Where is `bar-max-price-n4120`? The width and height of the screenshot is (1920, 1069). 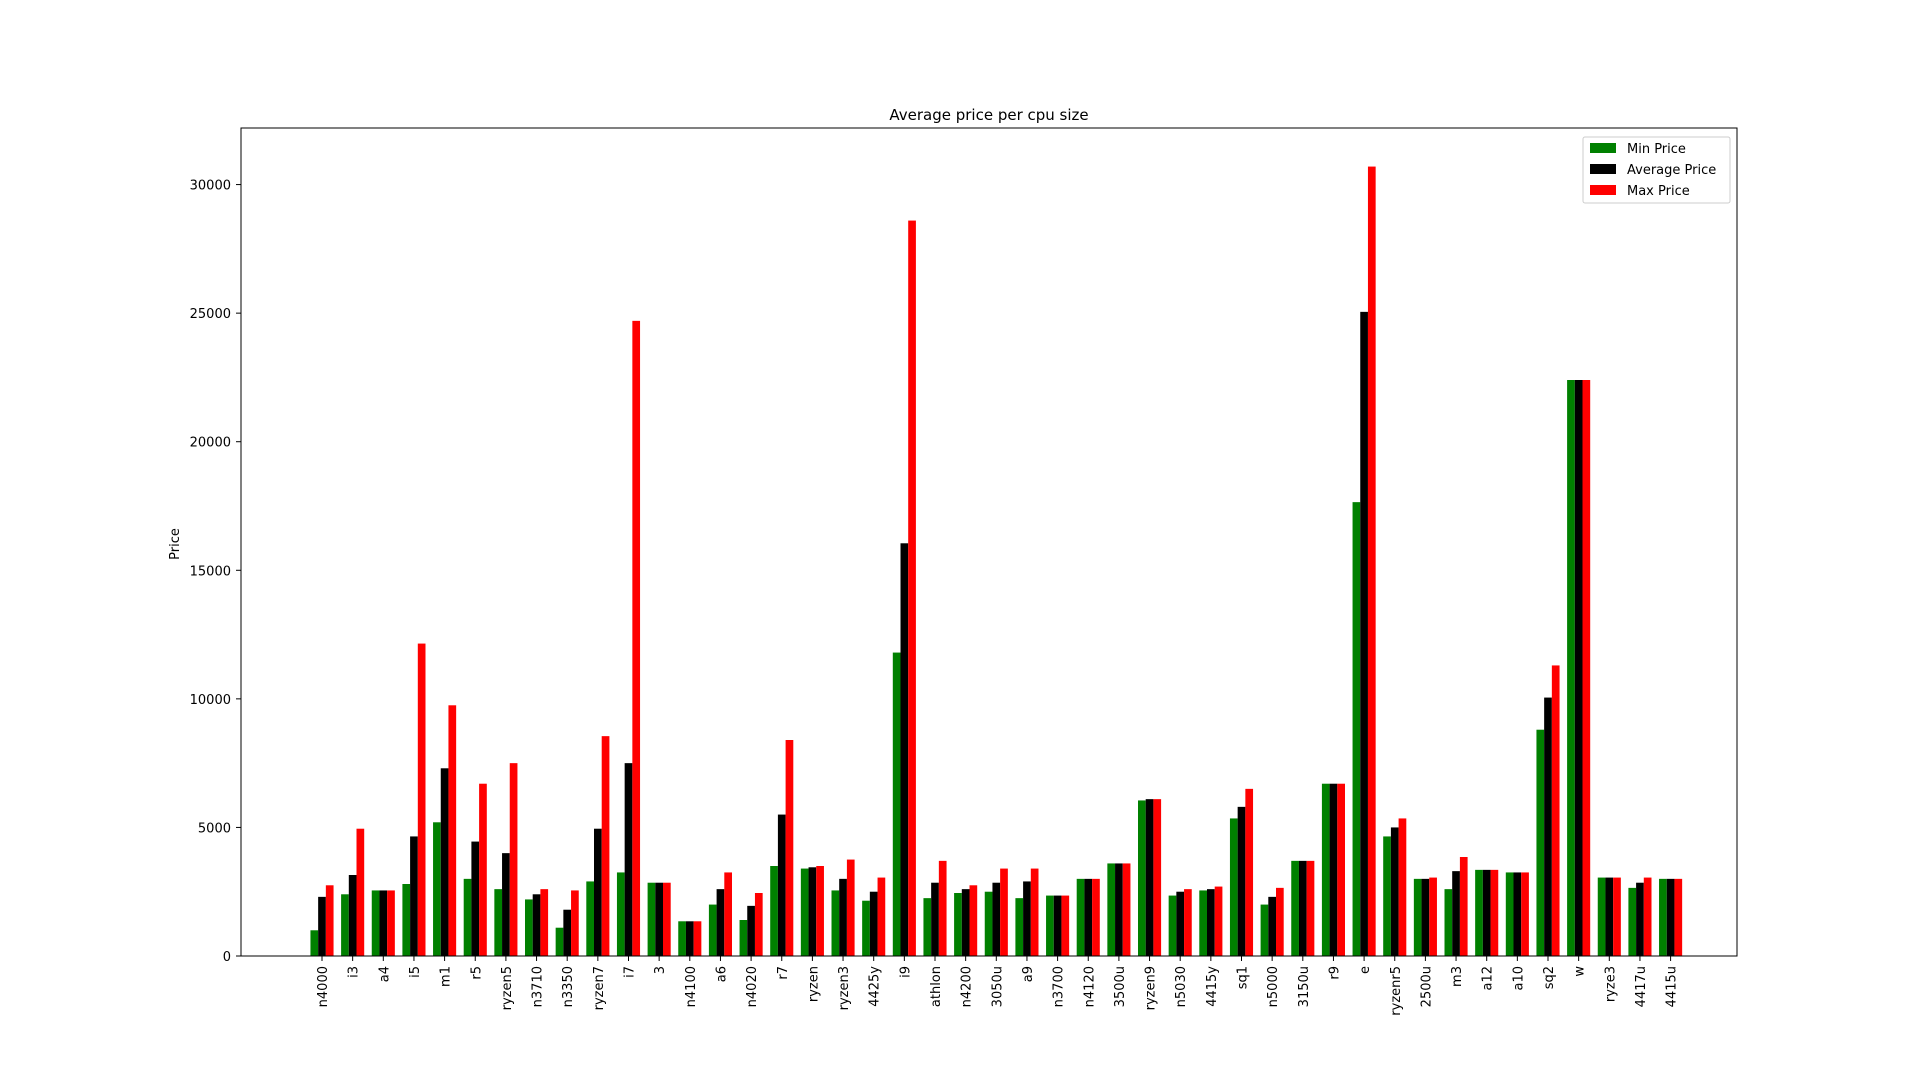
bar-max-price-n4120 is located at coordinates (1096, 917).